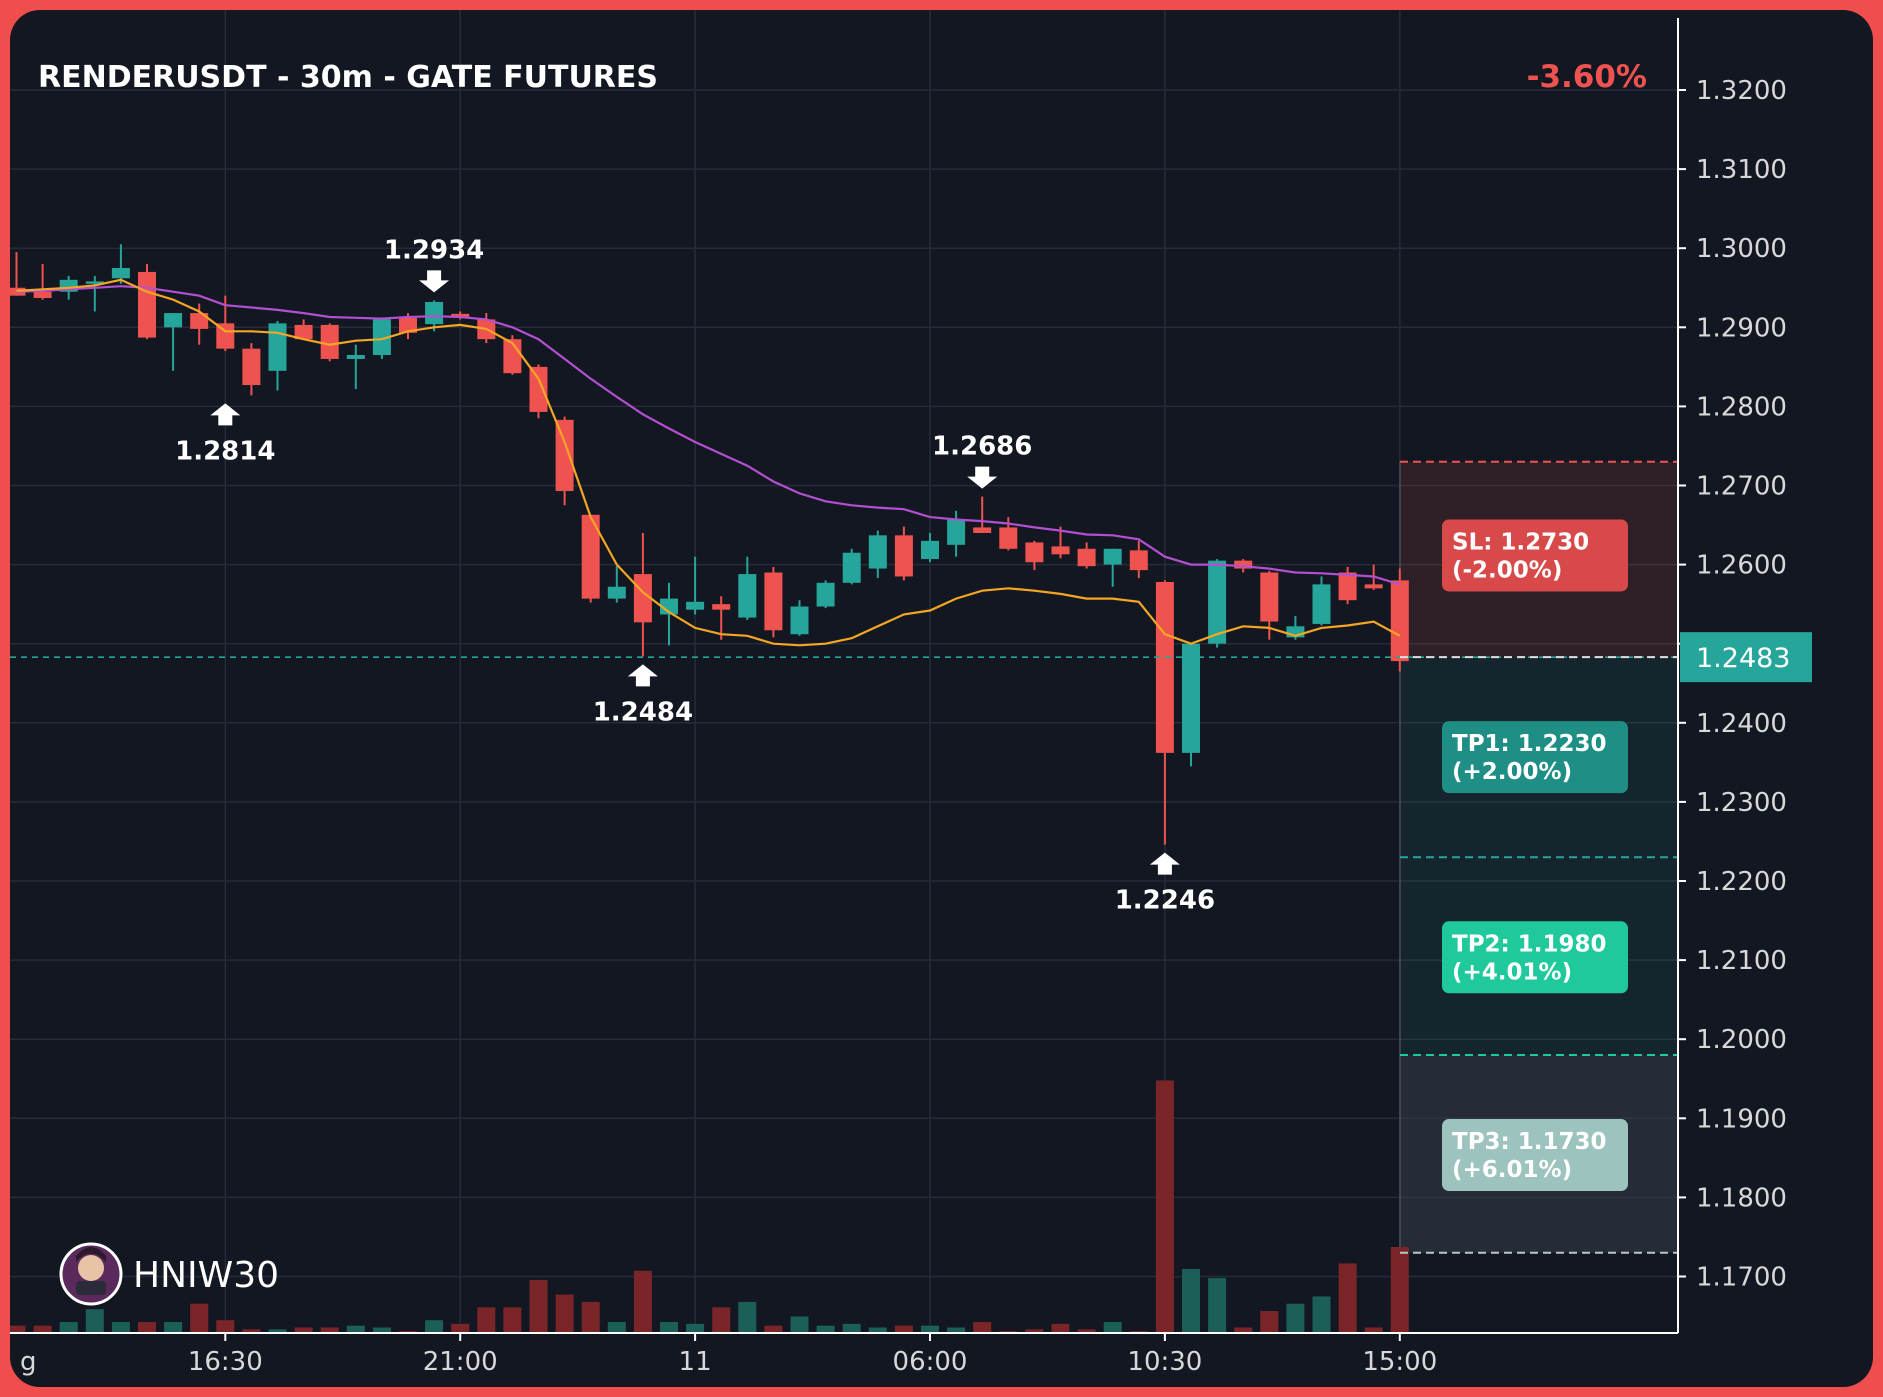  What do you see at coordinates (1535, 1155) in the screenshot?
I see `level-label-tp3: TP3: 1.1730(+6.01%)` at bounding box center [1535, 1155].